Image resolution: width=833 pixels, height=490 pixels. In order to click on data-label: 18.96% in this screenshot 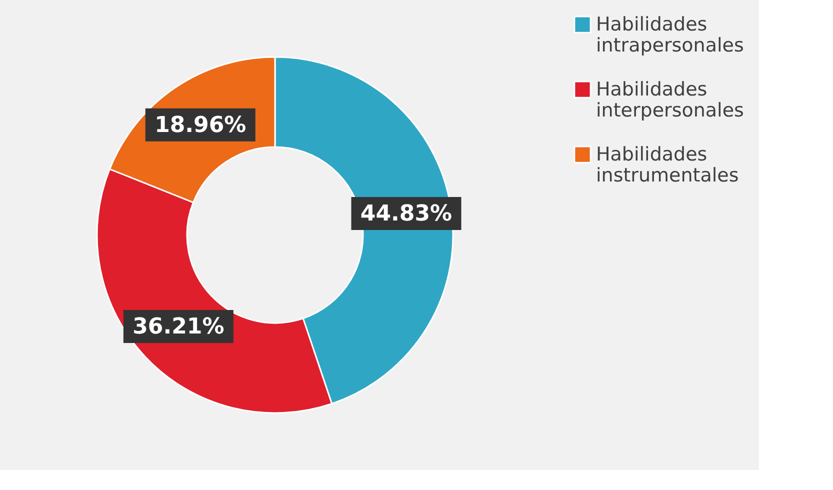, I will do `click(200, 125)`.